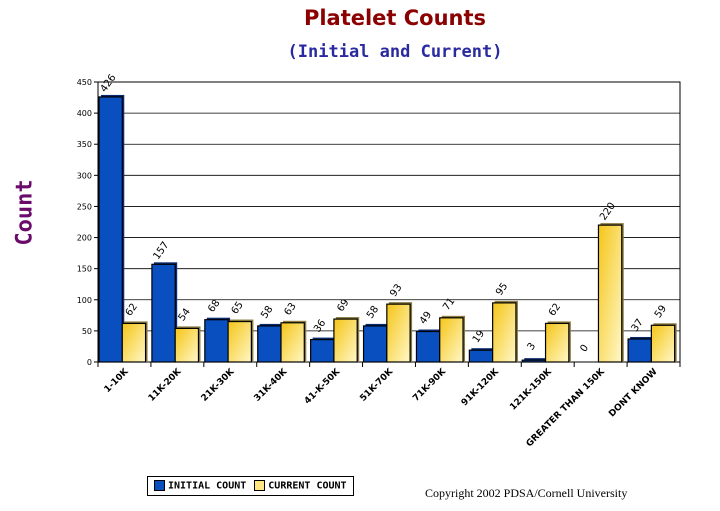 This screenshot has width=720, height=511. Describe the element at coordinates (207, 486) in the screenshot. I see `legend-label-initial: INITIAL COUNT` at that location.